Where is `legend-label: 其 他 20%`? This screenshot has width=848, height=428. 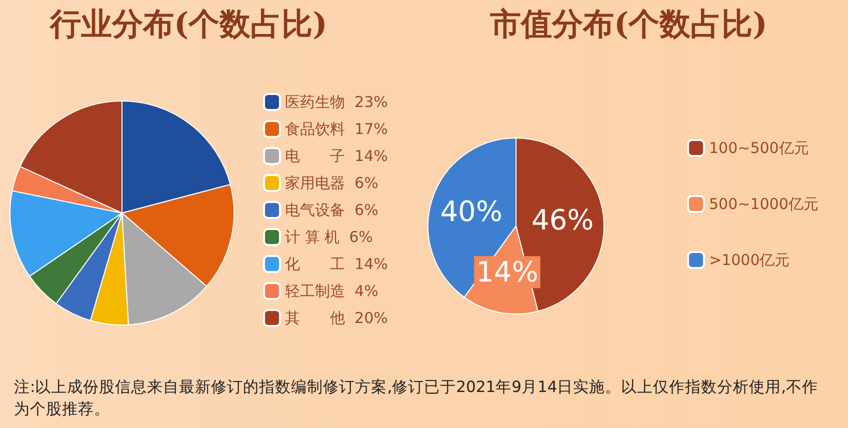
legend-label: 其 他 20% is located at coordinates (336, 318).